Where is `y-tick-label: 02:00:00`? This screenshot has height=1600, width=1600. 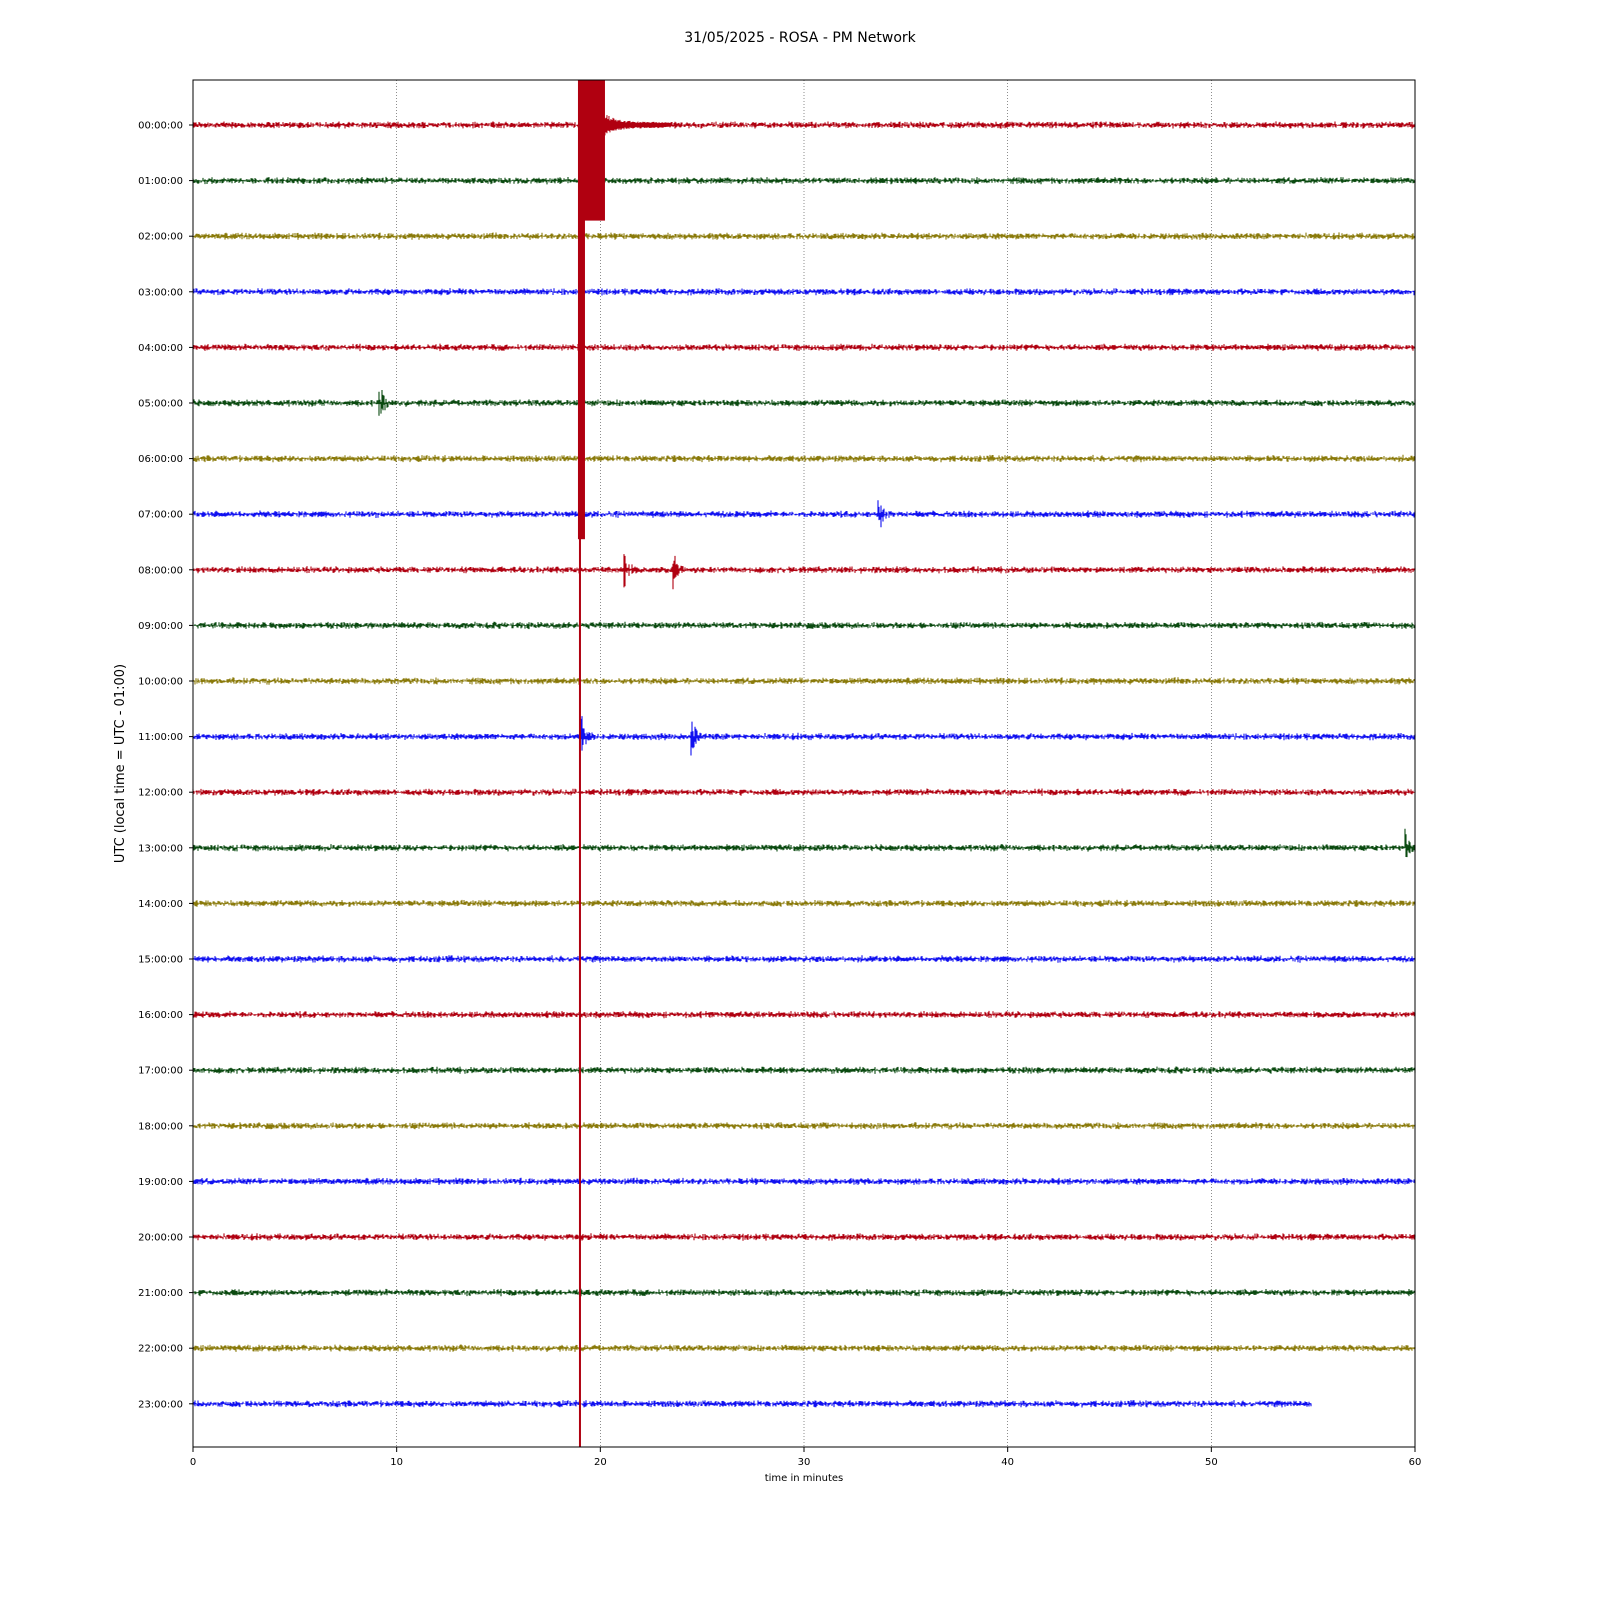 y-tick-label: 02:00:00 is located at coordinates (160, 237).